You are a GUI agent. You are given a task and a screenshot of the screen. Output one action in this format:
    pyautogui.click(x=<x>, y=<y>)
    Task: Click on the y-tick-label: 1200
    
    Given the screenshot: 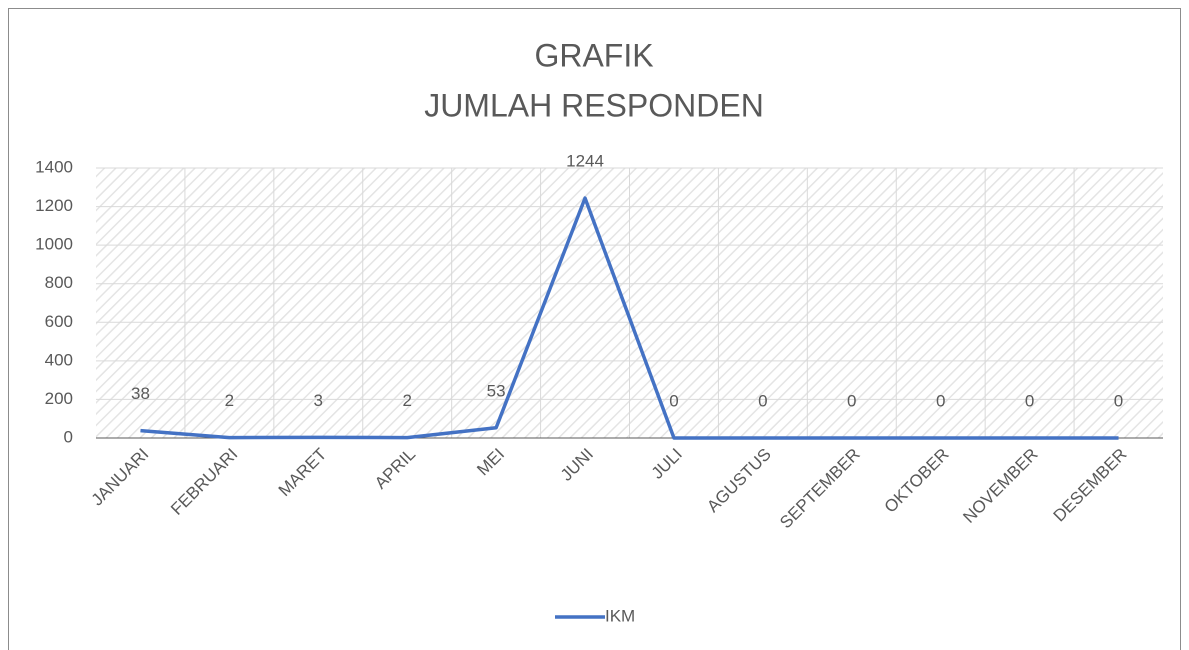 What is the action you would take?
    pyautogui.click(x=54, y=205)
    